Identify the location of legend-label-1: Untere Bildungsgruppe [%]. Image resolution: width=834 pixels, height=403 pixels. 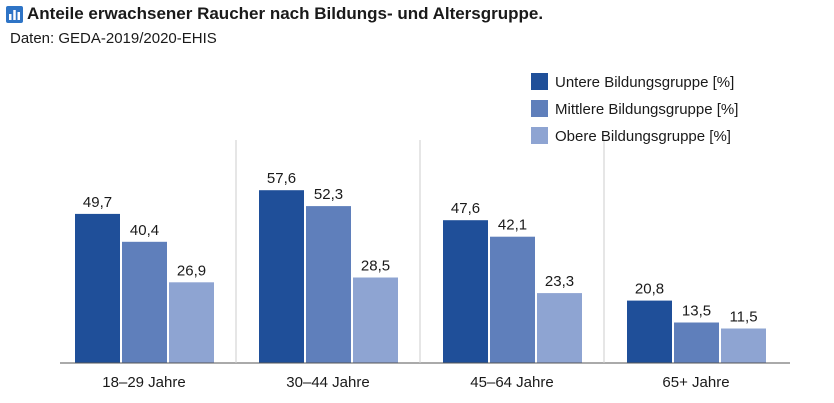
(644, 82).